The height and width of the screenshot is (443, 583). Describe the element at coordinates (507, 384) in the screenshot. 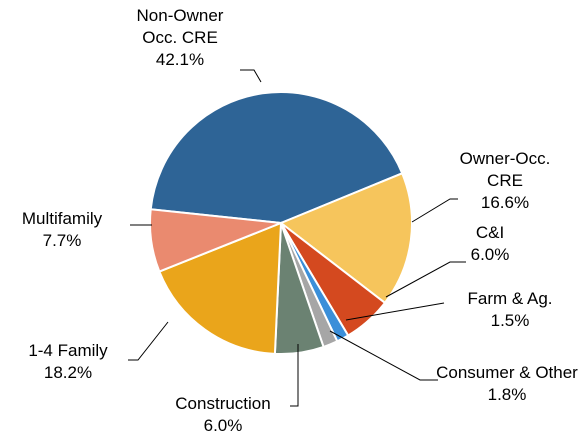

I see `slice-label: Consumer & Other 1.8%` at that location.